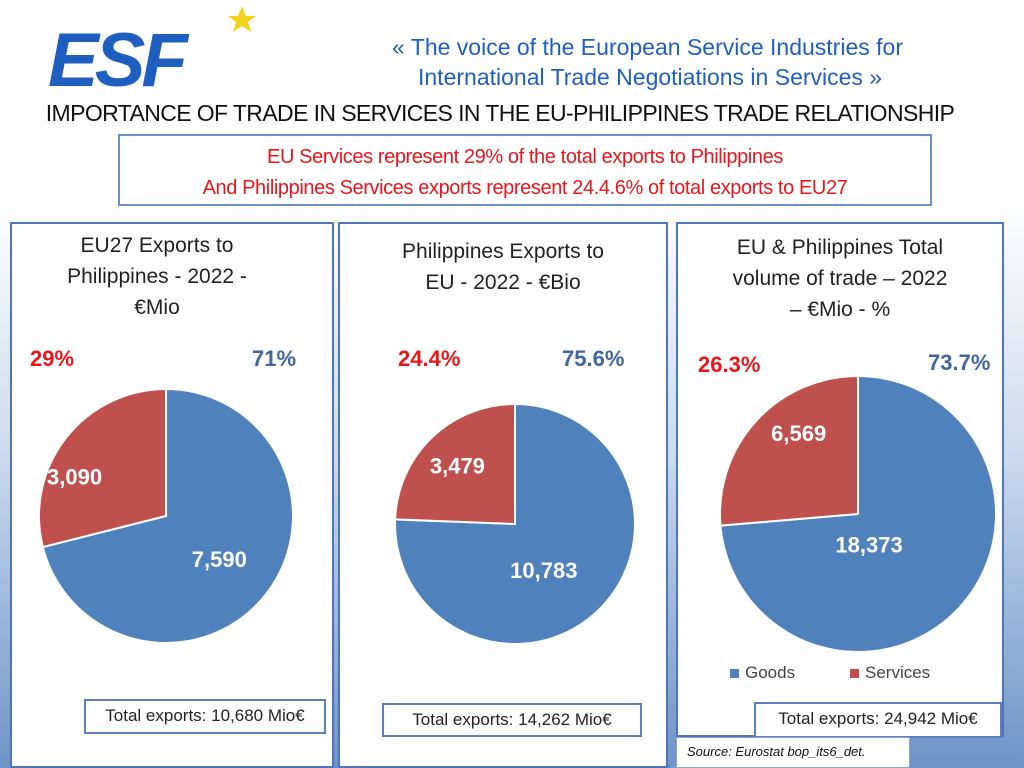 Image resolution: width=1024 pixels, height=768 pixels. What do you see at coordinates (503, 251) in the screenshot?
I see `chart-title-line: Philippines Exports to` at bounding box center [503, 251].